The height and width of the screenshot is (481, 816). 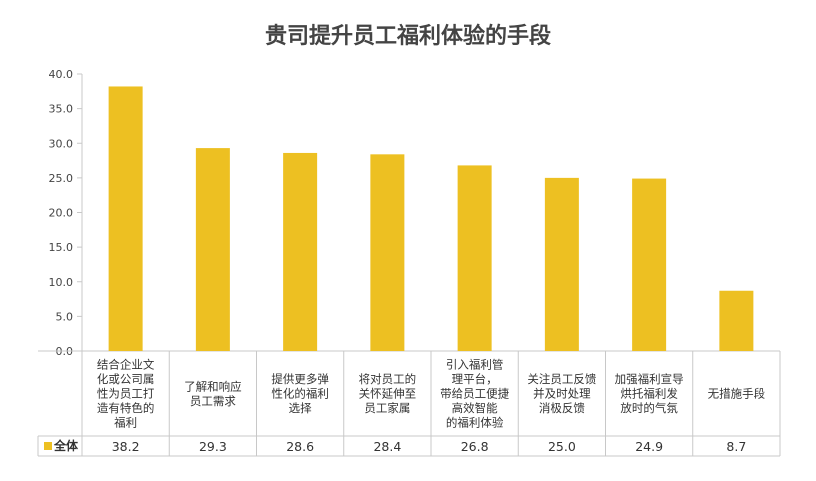 I want to click on y-tick-label: 40.0, so click(x=61, y=74).